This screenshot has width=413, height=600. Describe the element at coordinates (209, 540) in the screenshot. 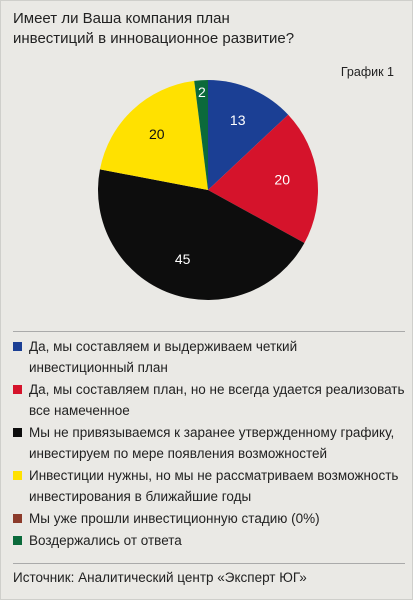

I see `legend-item: Воздержались от ответа` at that location.